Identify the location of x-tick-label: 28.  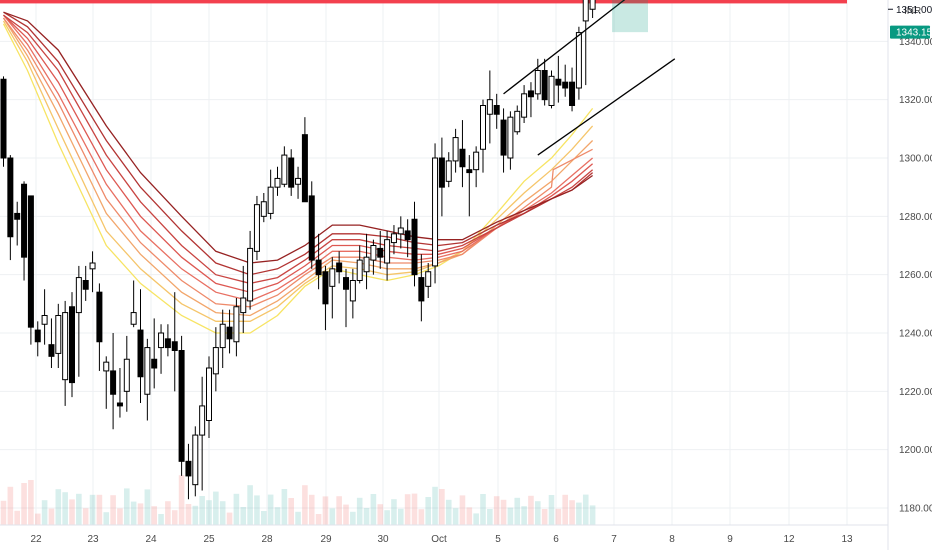
(267, 539).